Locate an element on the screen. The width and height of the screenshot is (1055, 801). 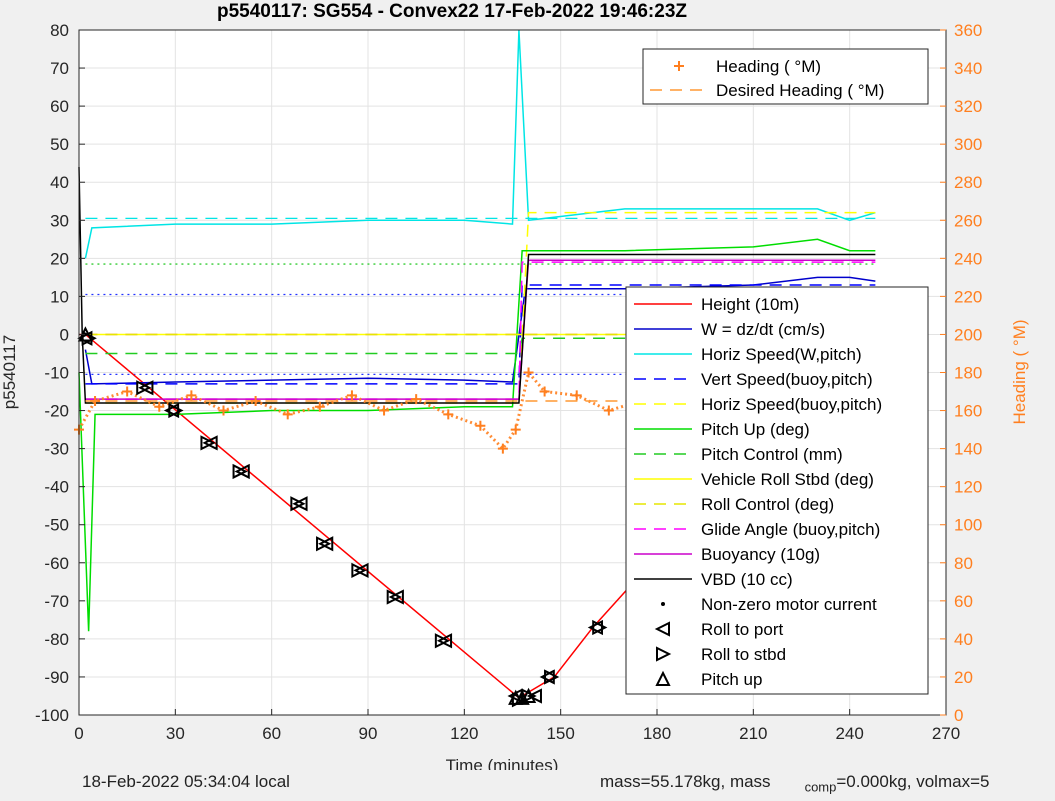
legend-main-label: Vehicle Roll Stbd (deg) is located at coordinates (787, 479).